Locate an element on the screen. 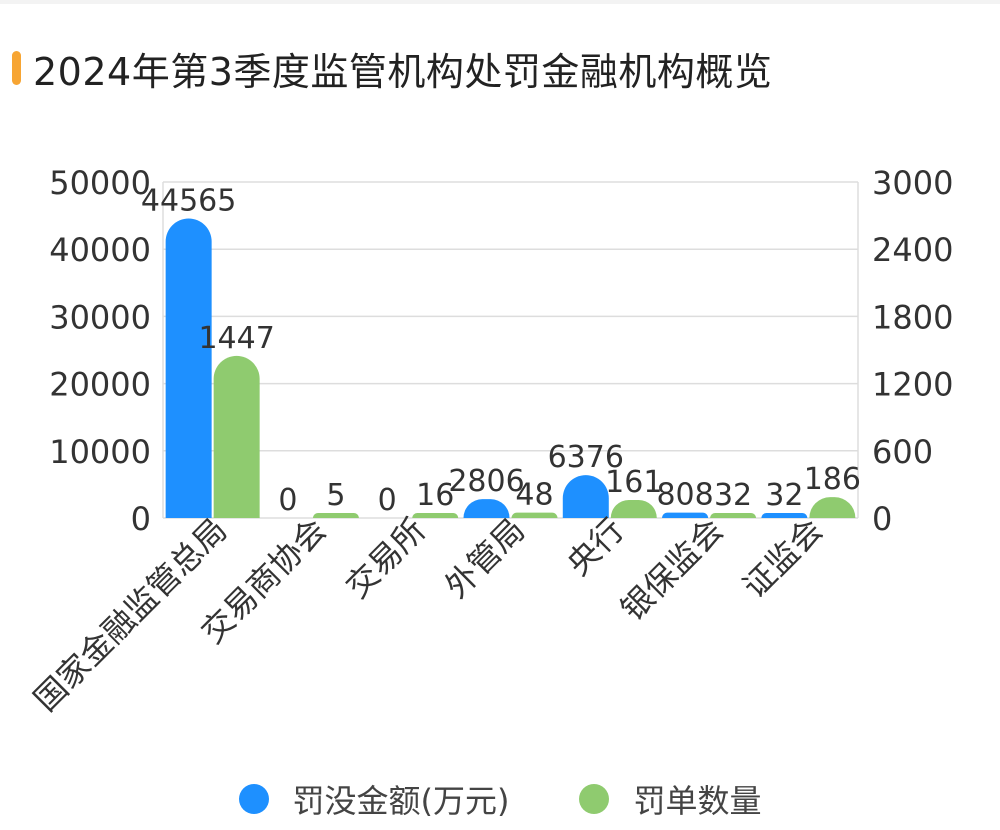 Image resolution: width=1000 pixels, height=830 pixels. chart-legend: 罚没金额(万元) 罚单数量 is located at coordinates (500, 799).